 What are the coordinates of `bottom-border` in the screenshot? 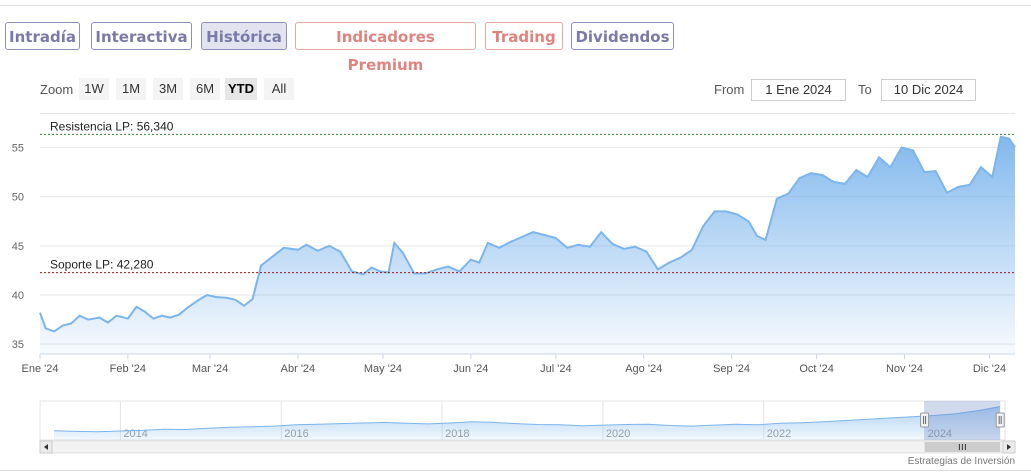 It's located at (515, 470).